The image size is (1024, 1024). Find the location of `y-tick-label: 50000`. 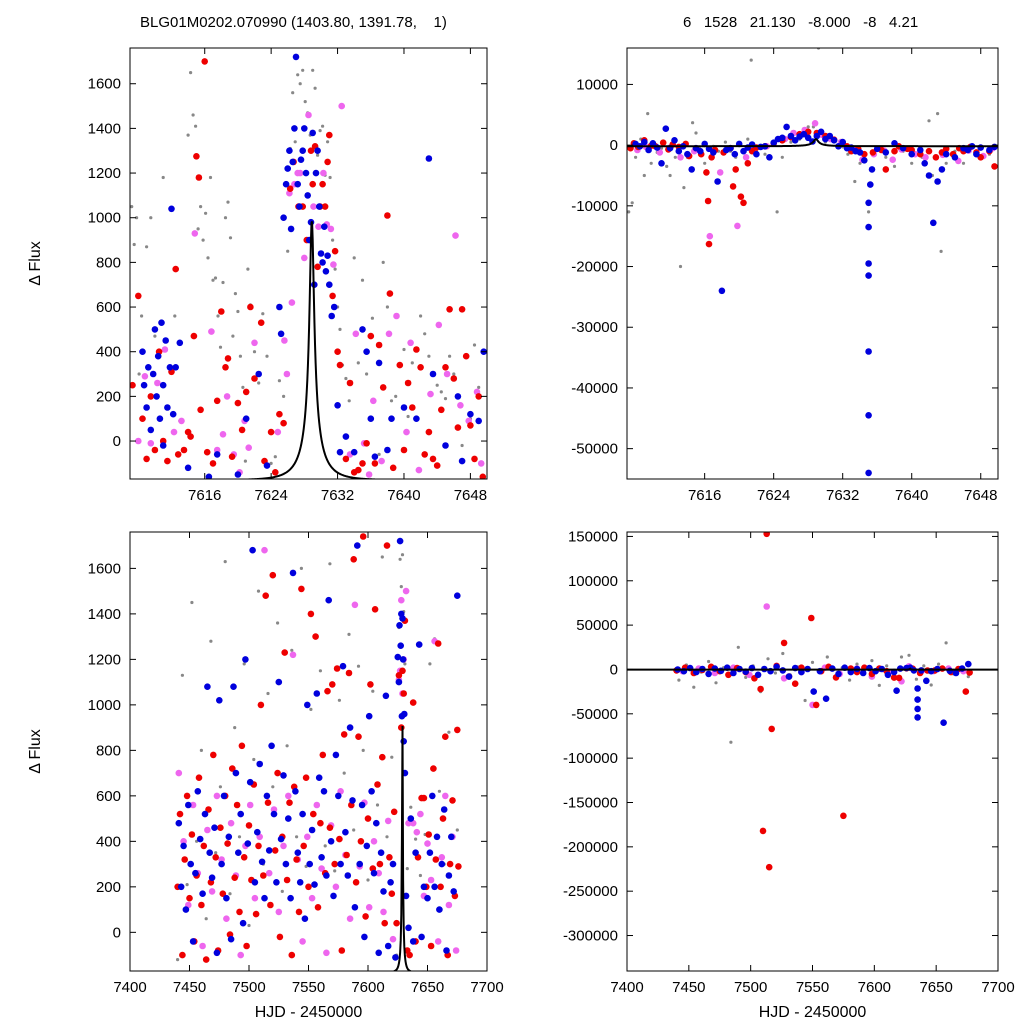

y-tick-label: 50000 is located at coordinates (597, 625).